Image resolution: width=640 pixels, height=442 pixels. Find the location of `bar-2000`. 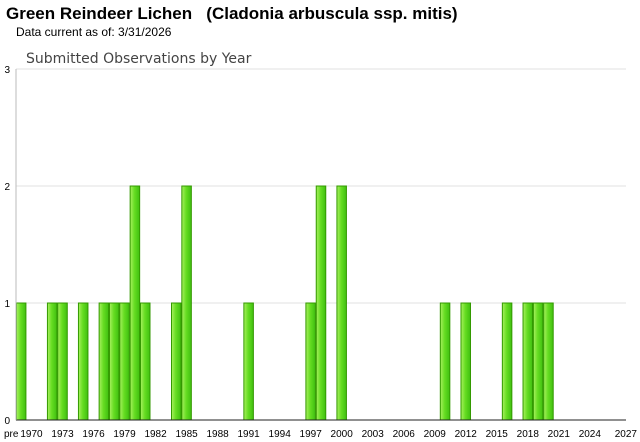

bar-2000 is located at coordinates (341, 303).